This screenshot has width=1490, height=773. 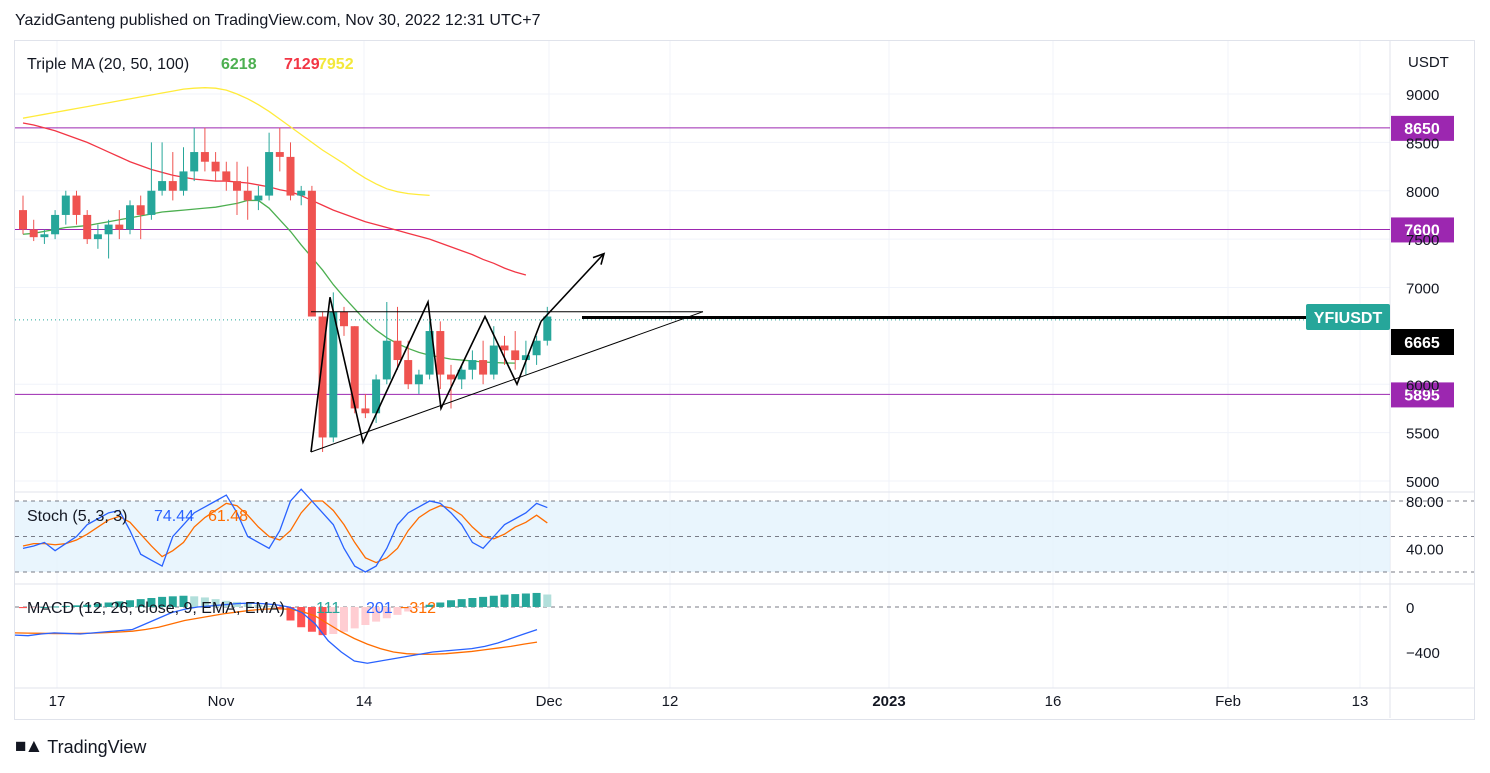 I want to click on level-label: 8650, so click(x=1422, y=129).